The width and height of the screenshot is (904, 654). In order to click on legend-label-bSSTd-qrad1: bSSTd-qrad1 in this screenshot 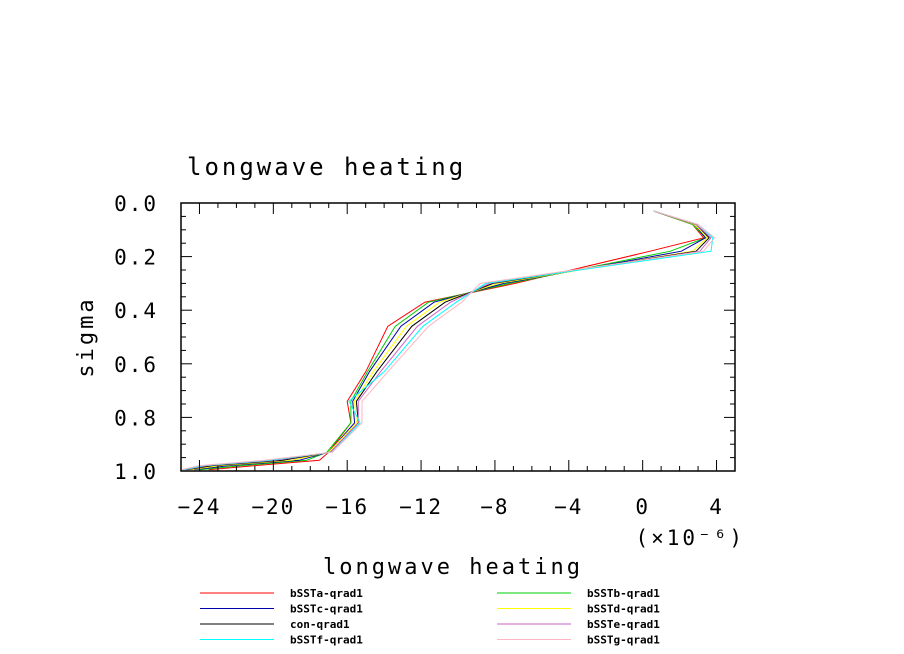, I will do `click(623, 609)`.